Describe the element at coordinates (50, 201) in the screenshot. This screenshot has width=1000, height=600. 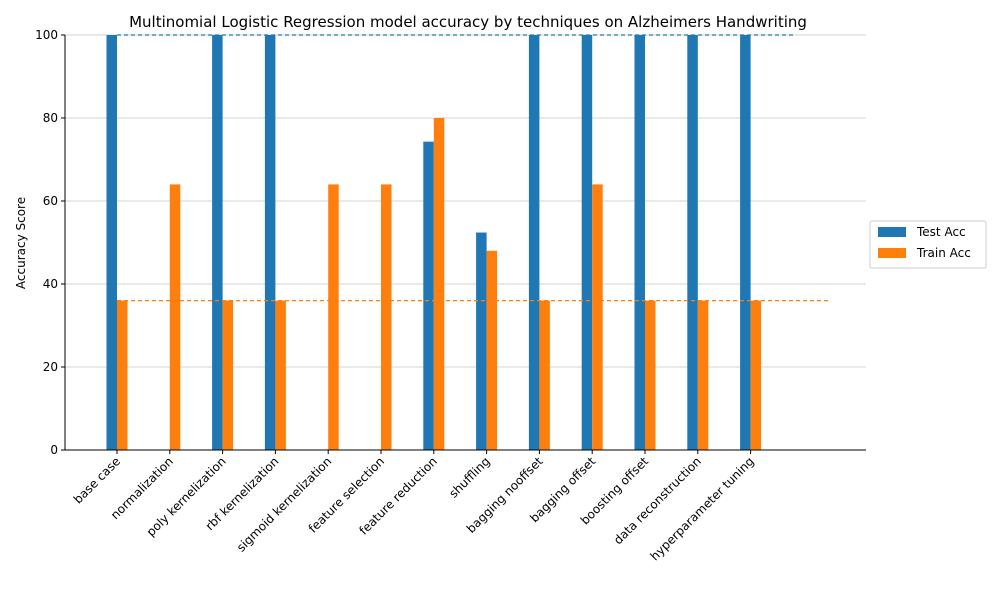
I see `y-tick-label: 60` at that location.